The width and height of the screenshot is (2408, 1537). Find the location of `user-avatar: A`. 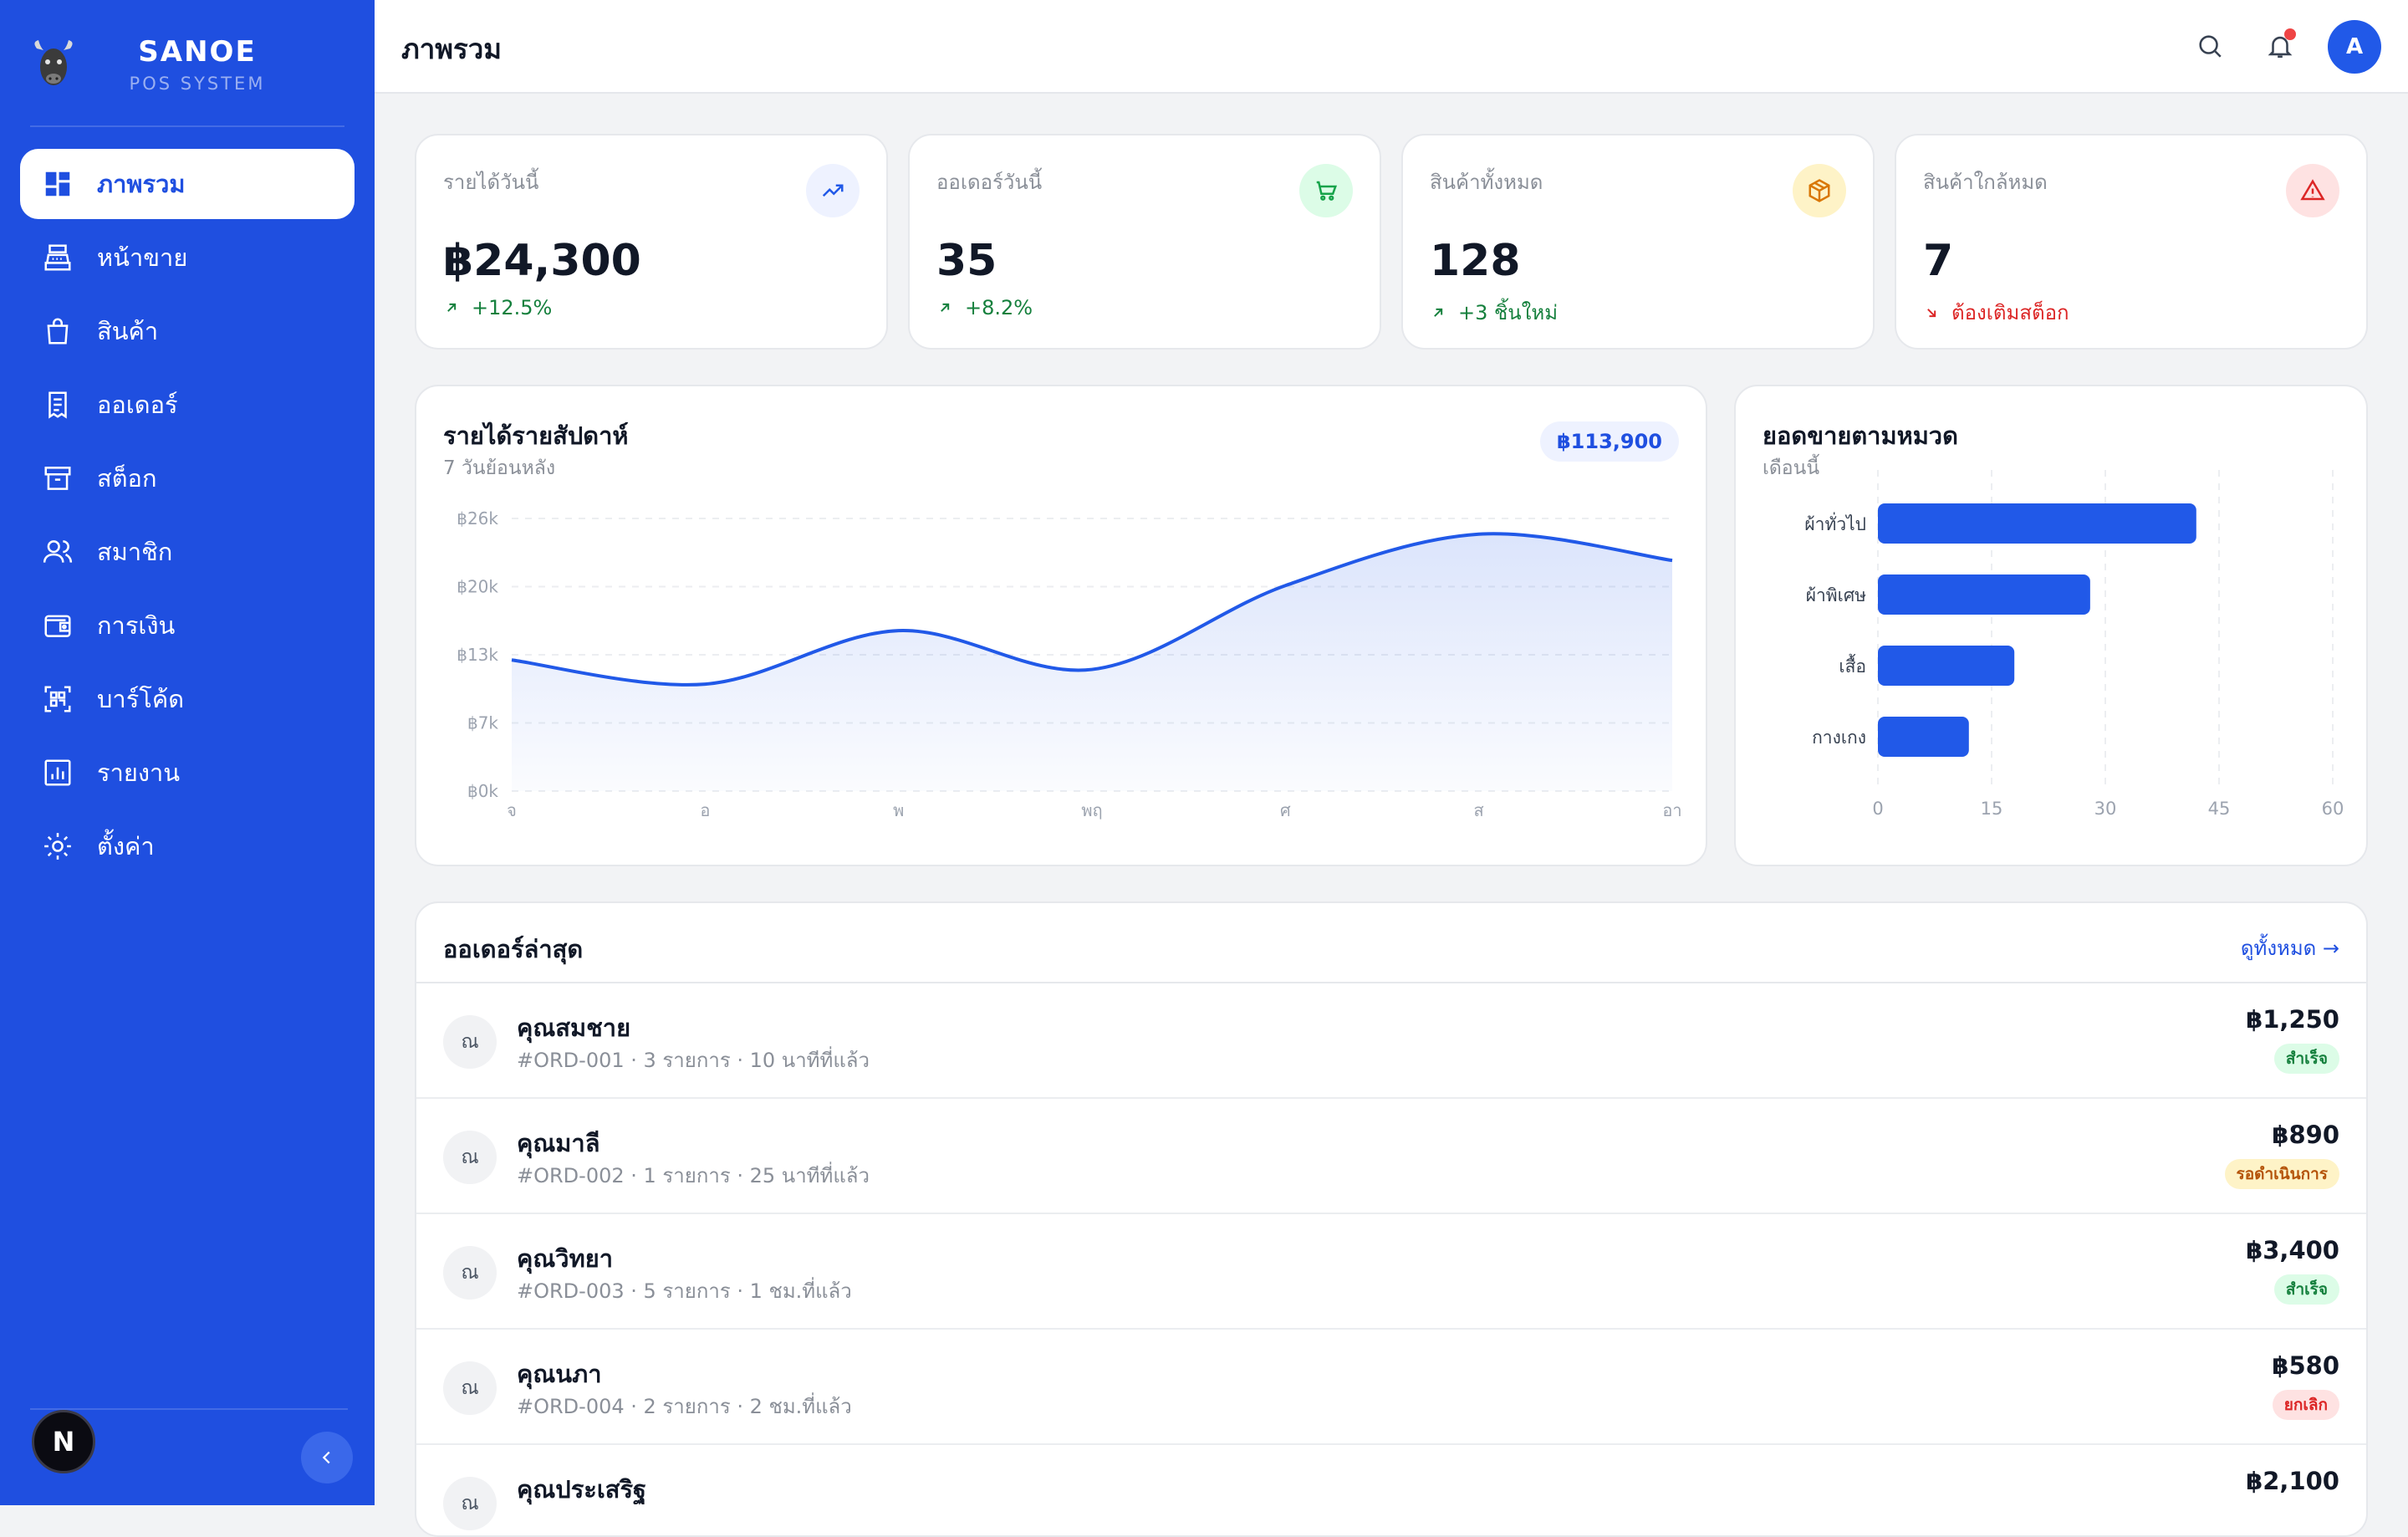

user-avatar: A is located at coordinates (2354, 47).